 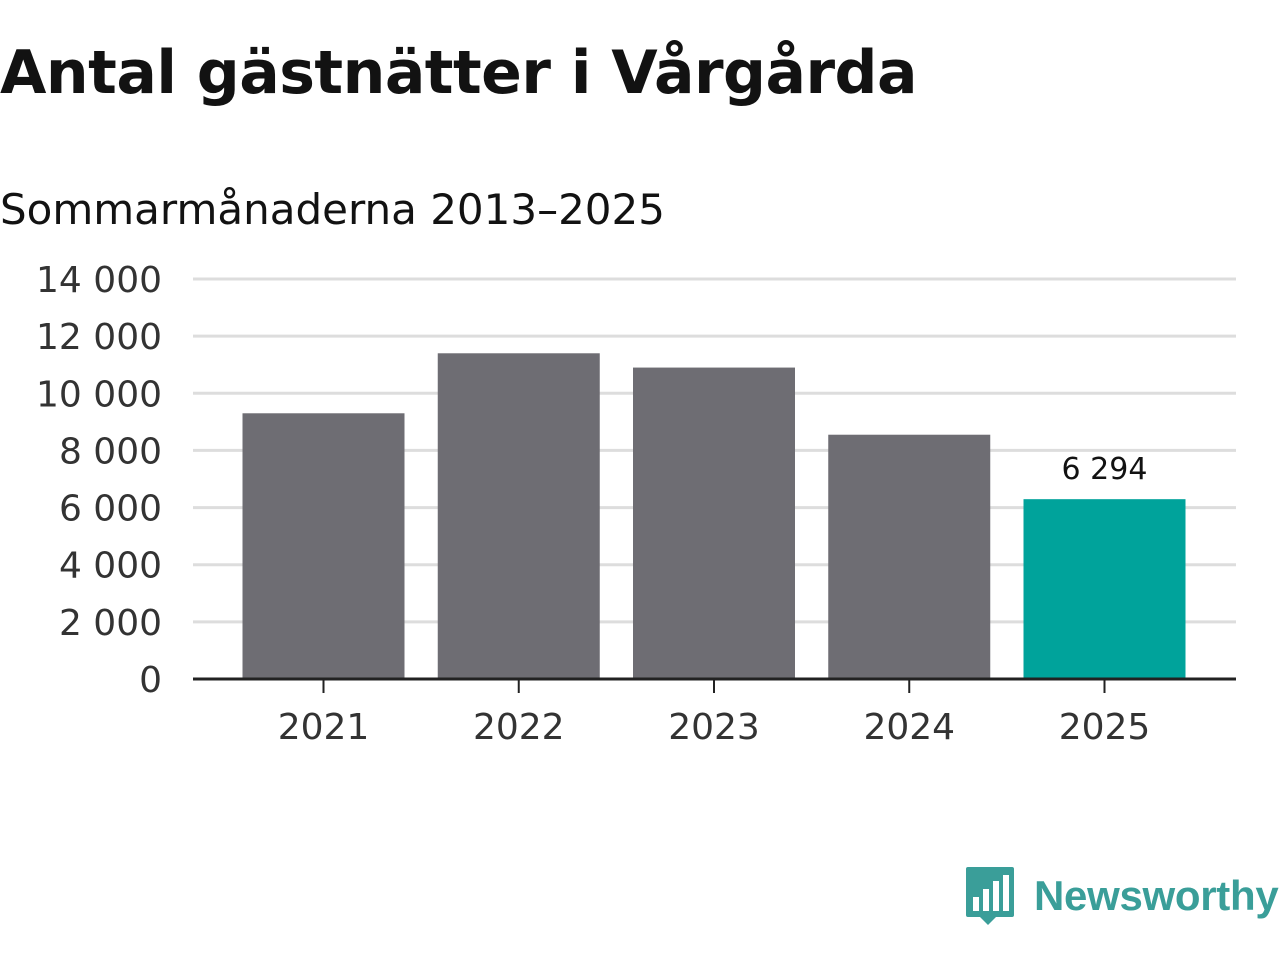 I want to click on x-tick-label: 2021, so click(x=324, y=727).